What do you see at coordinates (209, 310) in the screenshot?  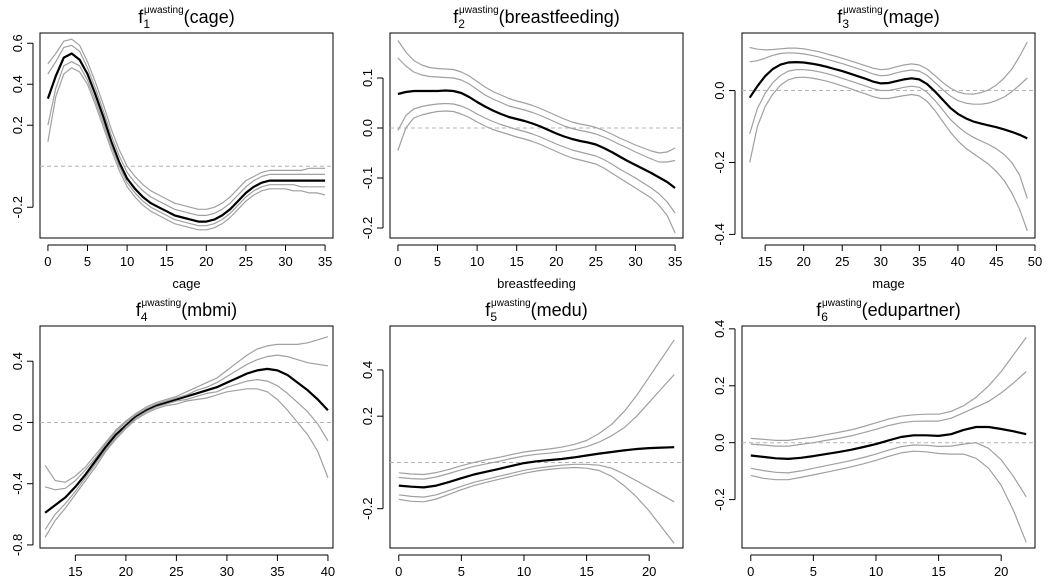 I see `title-argument: (mbmi)` at bounding box center [209, 310].